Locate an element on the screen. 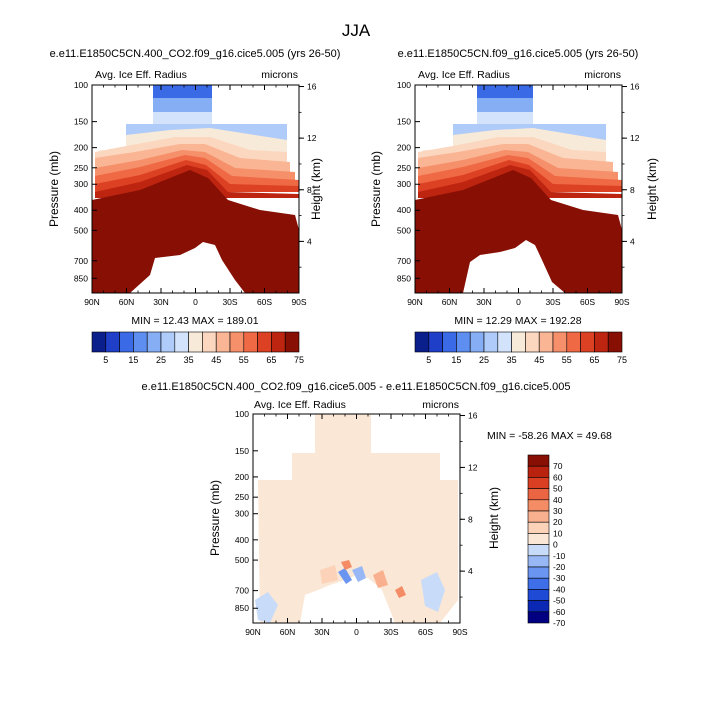  y-tick-label: 150 is located at coordinates (242, 451).